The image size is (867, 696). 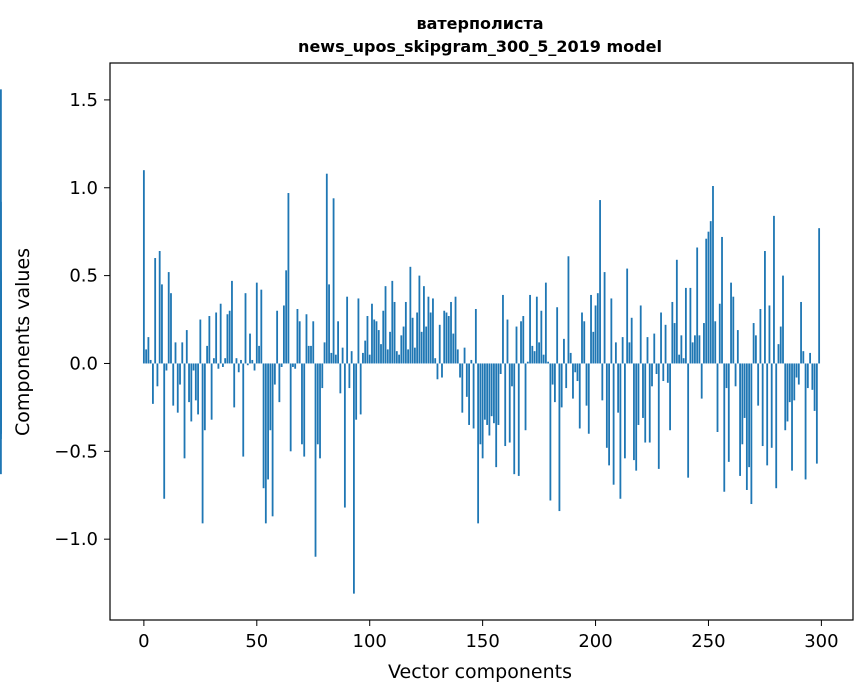 I want to click on x-axis-label: Vector components, so click(x=480, y=672).